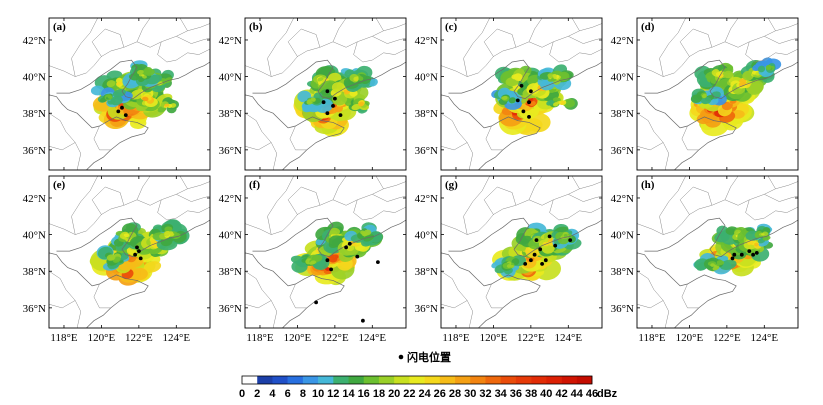  What do you see at coordinates (440, 394) in the screenshot?
I see `colorbar-tick-label: 26` at bounding box center [440, 394].